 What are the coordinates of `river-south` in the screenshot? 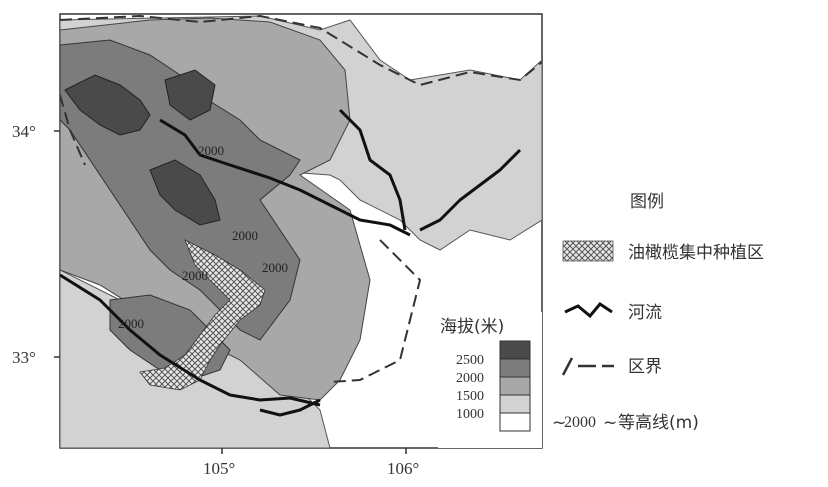 It's located at (190, 340).